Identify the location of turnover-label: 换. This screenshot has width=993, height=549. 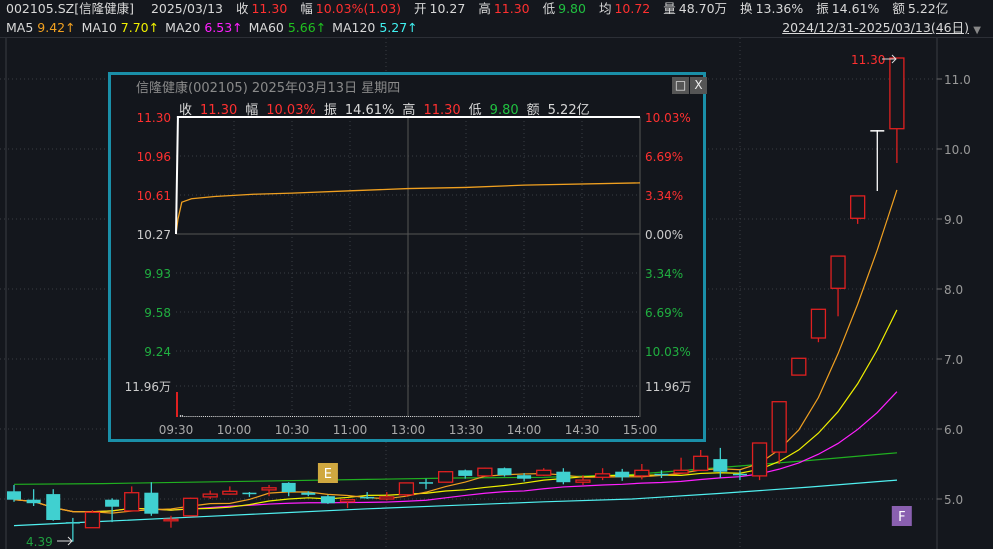
(746, 8).